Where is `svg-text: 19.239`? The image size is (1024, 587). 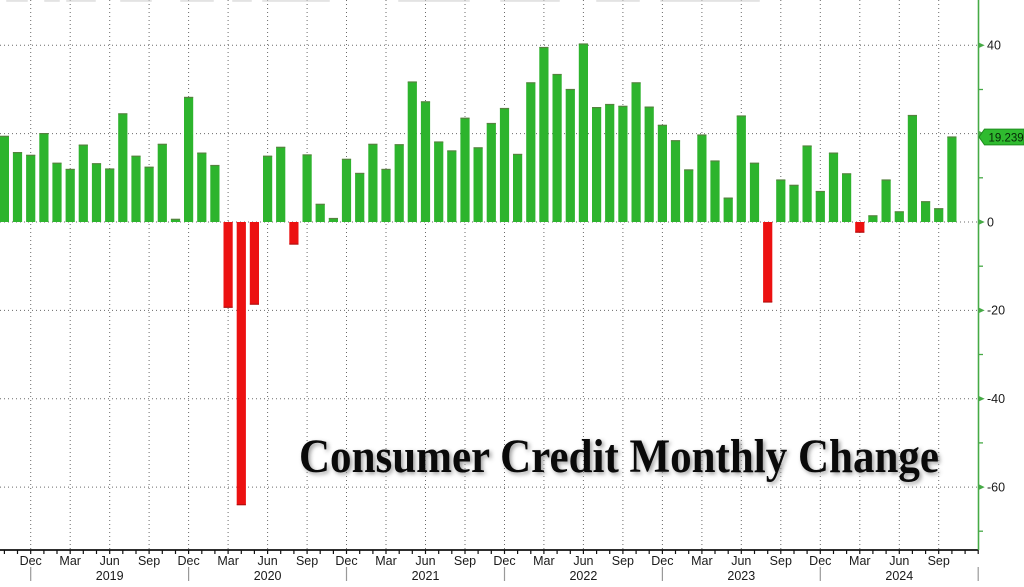 svg-text: 19.239 is located at coordinates (1006, 138).